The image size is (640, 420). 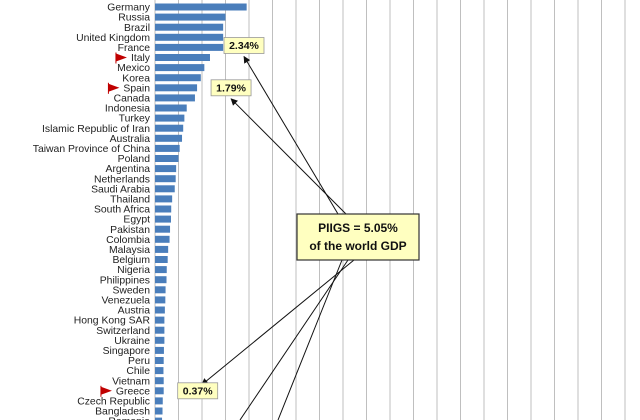 What do you see at coordinates (159, 391) in the screenshot?
I see `bar-greece` at bounding box center [159, 391].